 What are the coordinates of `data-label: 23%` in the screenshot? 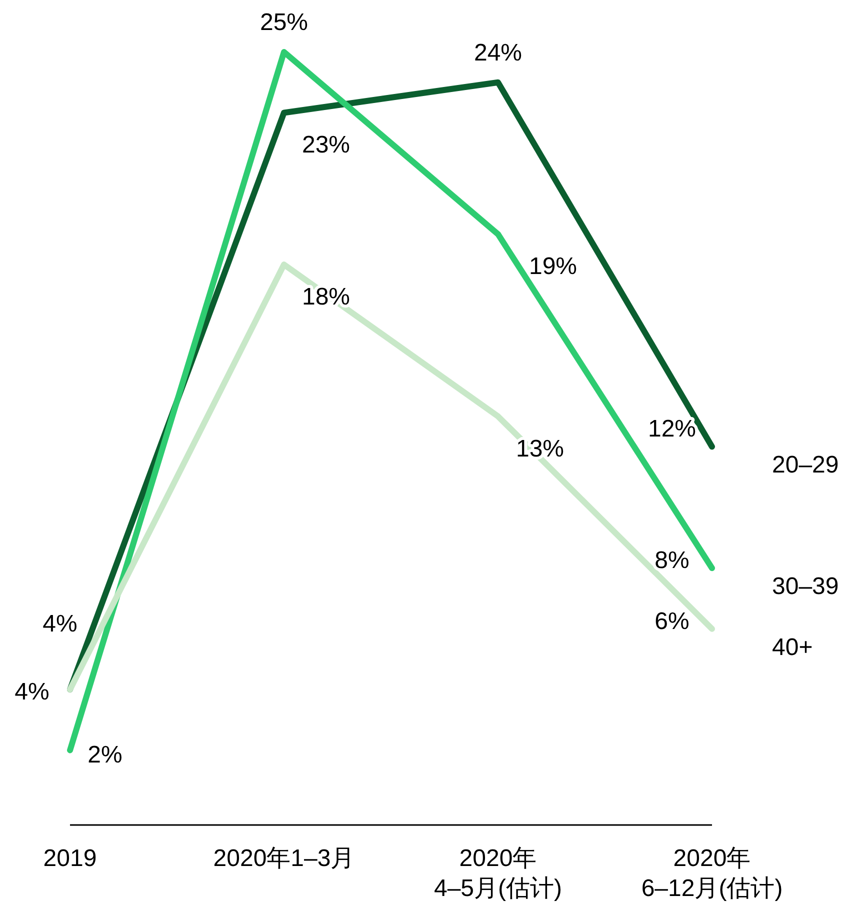 It's located at (326, 145).